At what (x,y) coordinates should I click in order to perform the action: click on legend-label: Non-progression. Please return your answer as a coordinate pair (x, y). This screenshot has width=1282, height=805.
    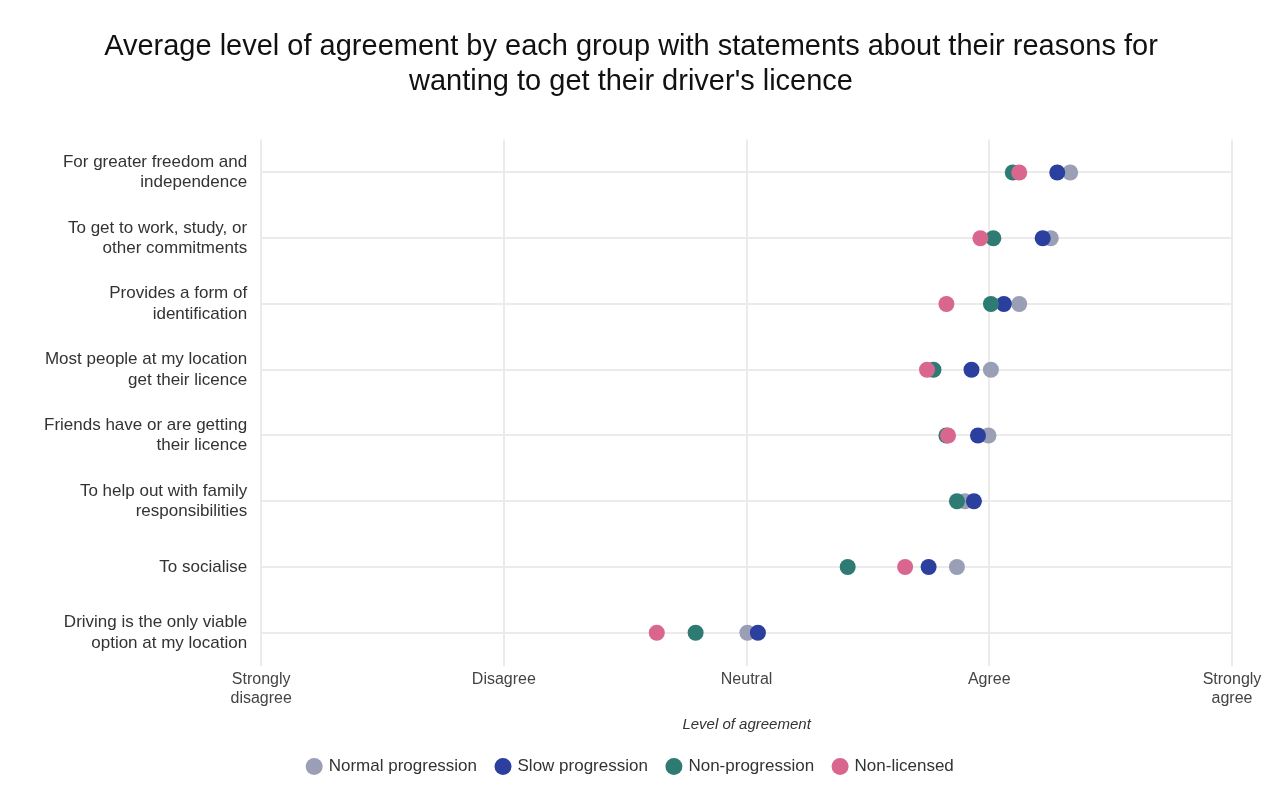
    Looking at the image, I should click on (751, 766).